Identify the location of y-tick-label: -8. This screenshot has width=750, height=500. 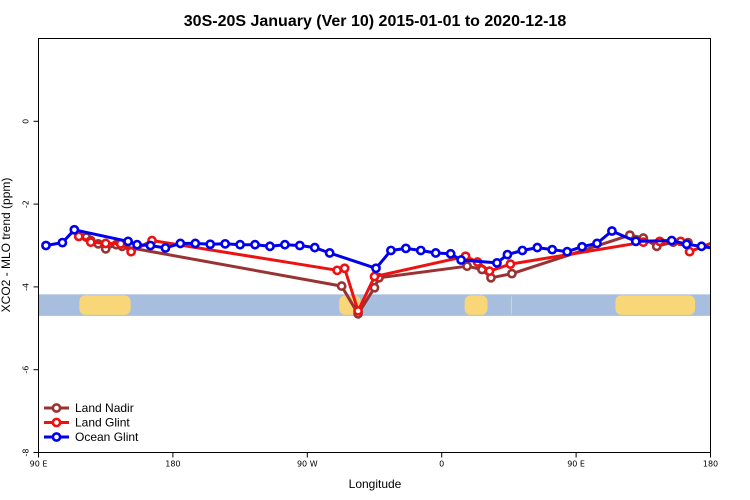
(26, 453).